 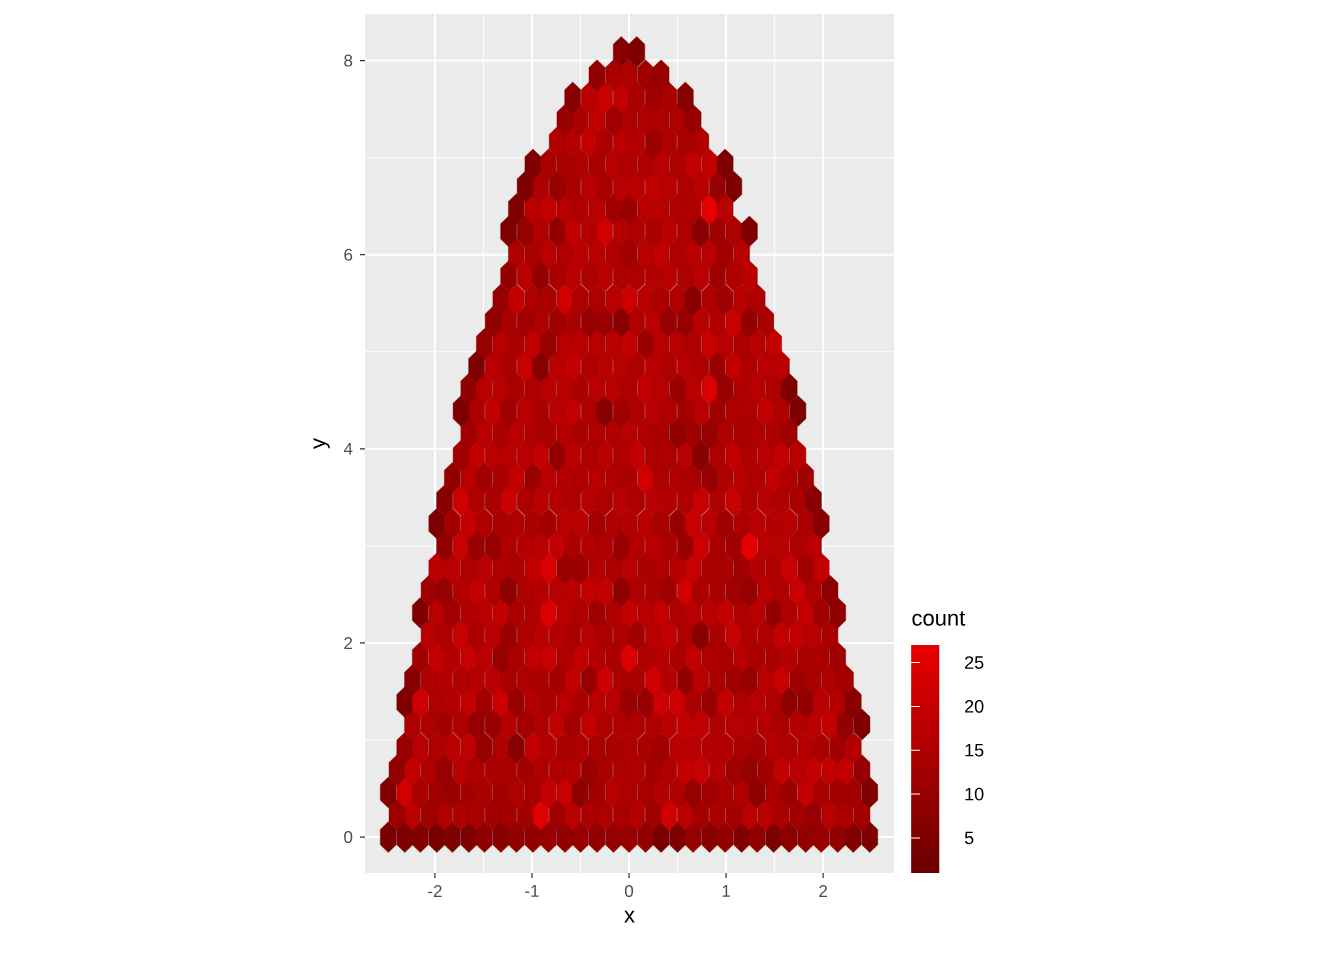 I want to click on y-tick-label: 6, so click(x=348, y=254).